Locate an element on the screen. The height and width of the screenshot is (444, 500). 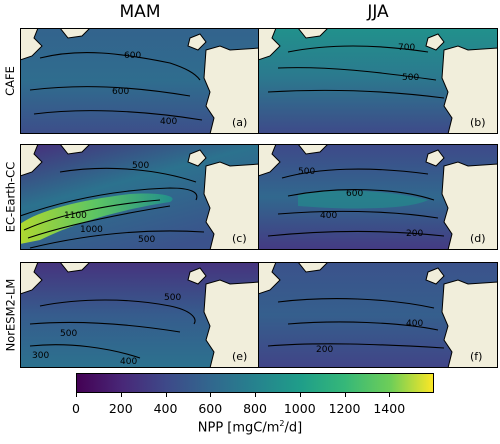
contour-label-c-2: 1000 is located at coordinates (91, 230).